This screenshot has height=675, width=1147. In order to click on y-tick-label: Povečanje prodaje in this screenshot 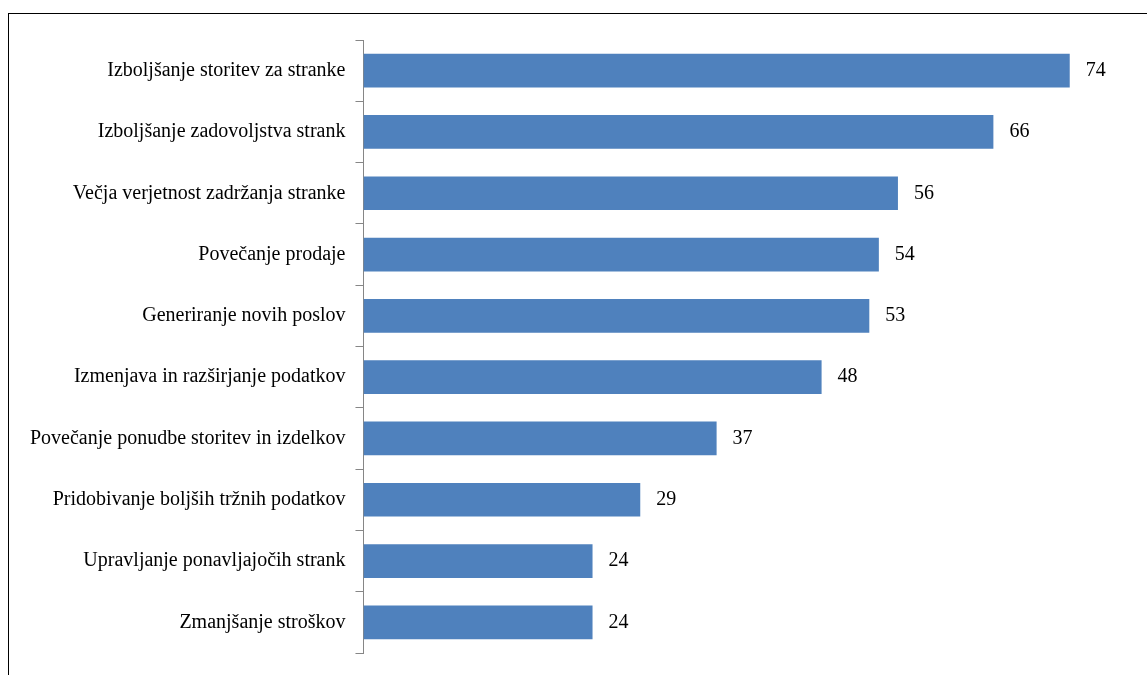, I will do `click(272, 253)`.